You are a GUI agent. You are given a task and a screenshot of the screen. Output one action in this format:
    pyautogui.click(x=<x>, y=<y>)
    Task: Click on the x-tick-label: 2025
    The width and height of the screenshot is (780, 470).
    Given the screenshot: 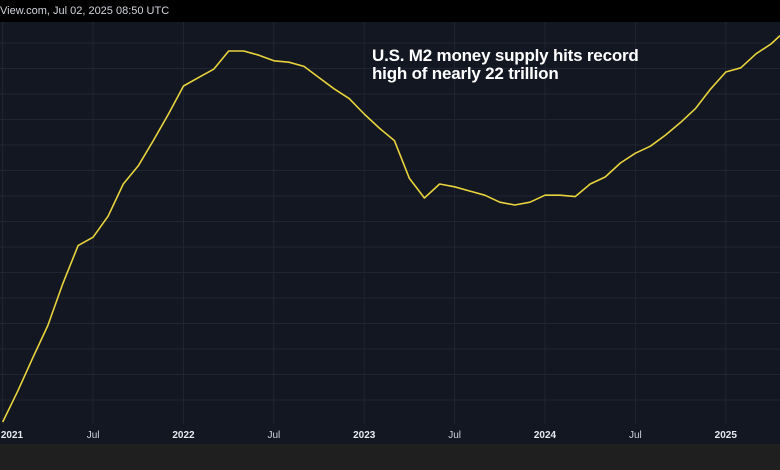 What is the action you would take?
    pyautogui.click(x=725, y=435)
    